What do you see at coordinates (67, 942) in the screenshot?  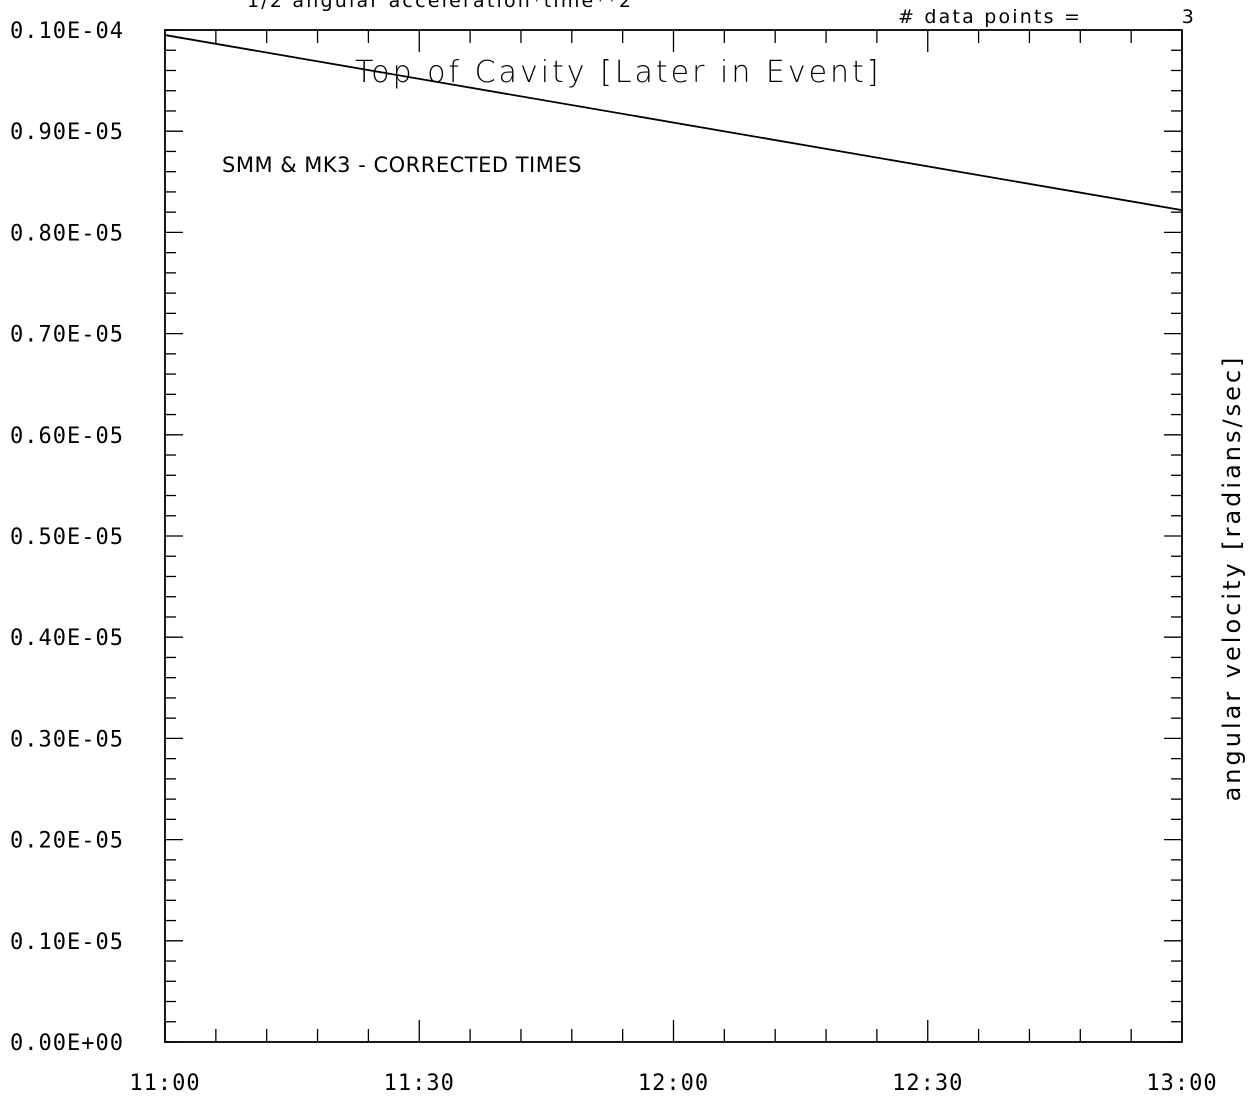 I see `y-tick-label: 0.10E-05` at bounding box center [67, 942].